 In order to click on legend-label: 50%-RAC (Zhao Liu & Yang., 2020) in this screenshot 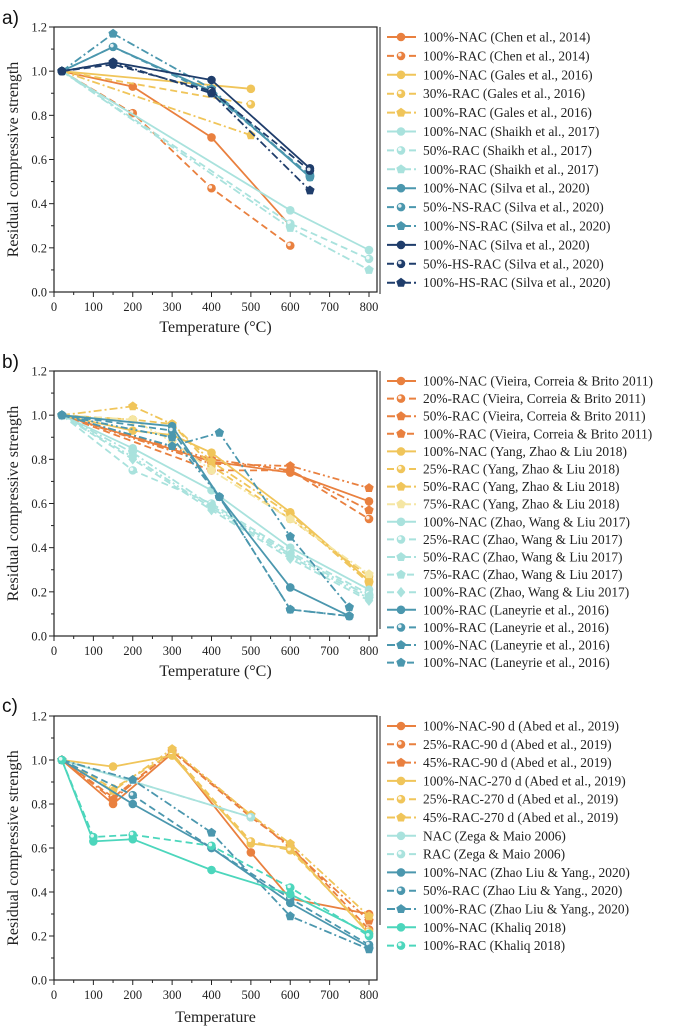, I will do `click(522, 890)`.